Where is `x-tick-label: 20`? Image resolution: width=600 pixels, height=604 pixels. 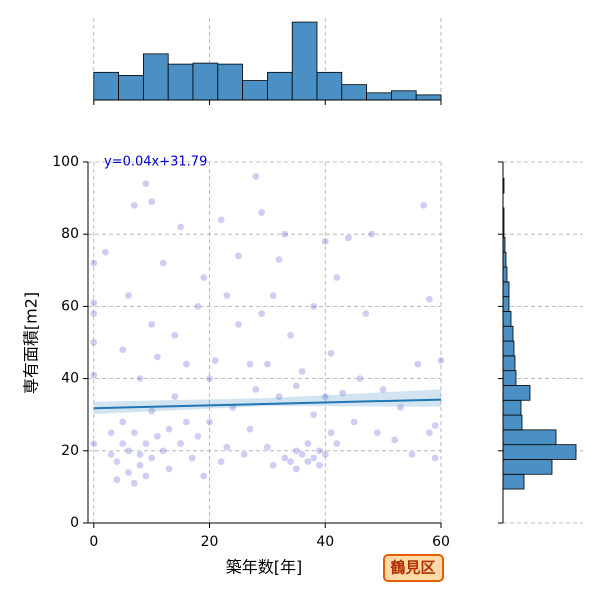 x-tick-label: 20 is located at coordinates (210, 542).